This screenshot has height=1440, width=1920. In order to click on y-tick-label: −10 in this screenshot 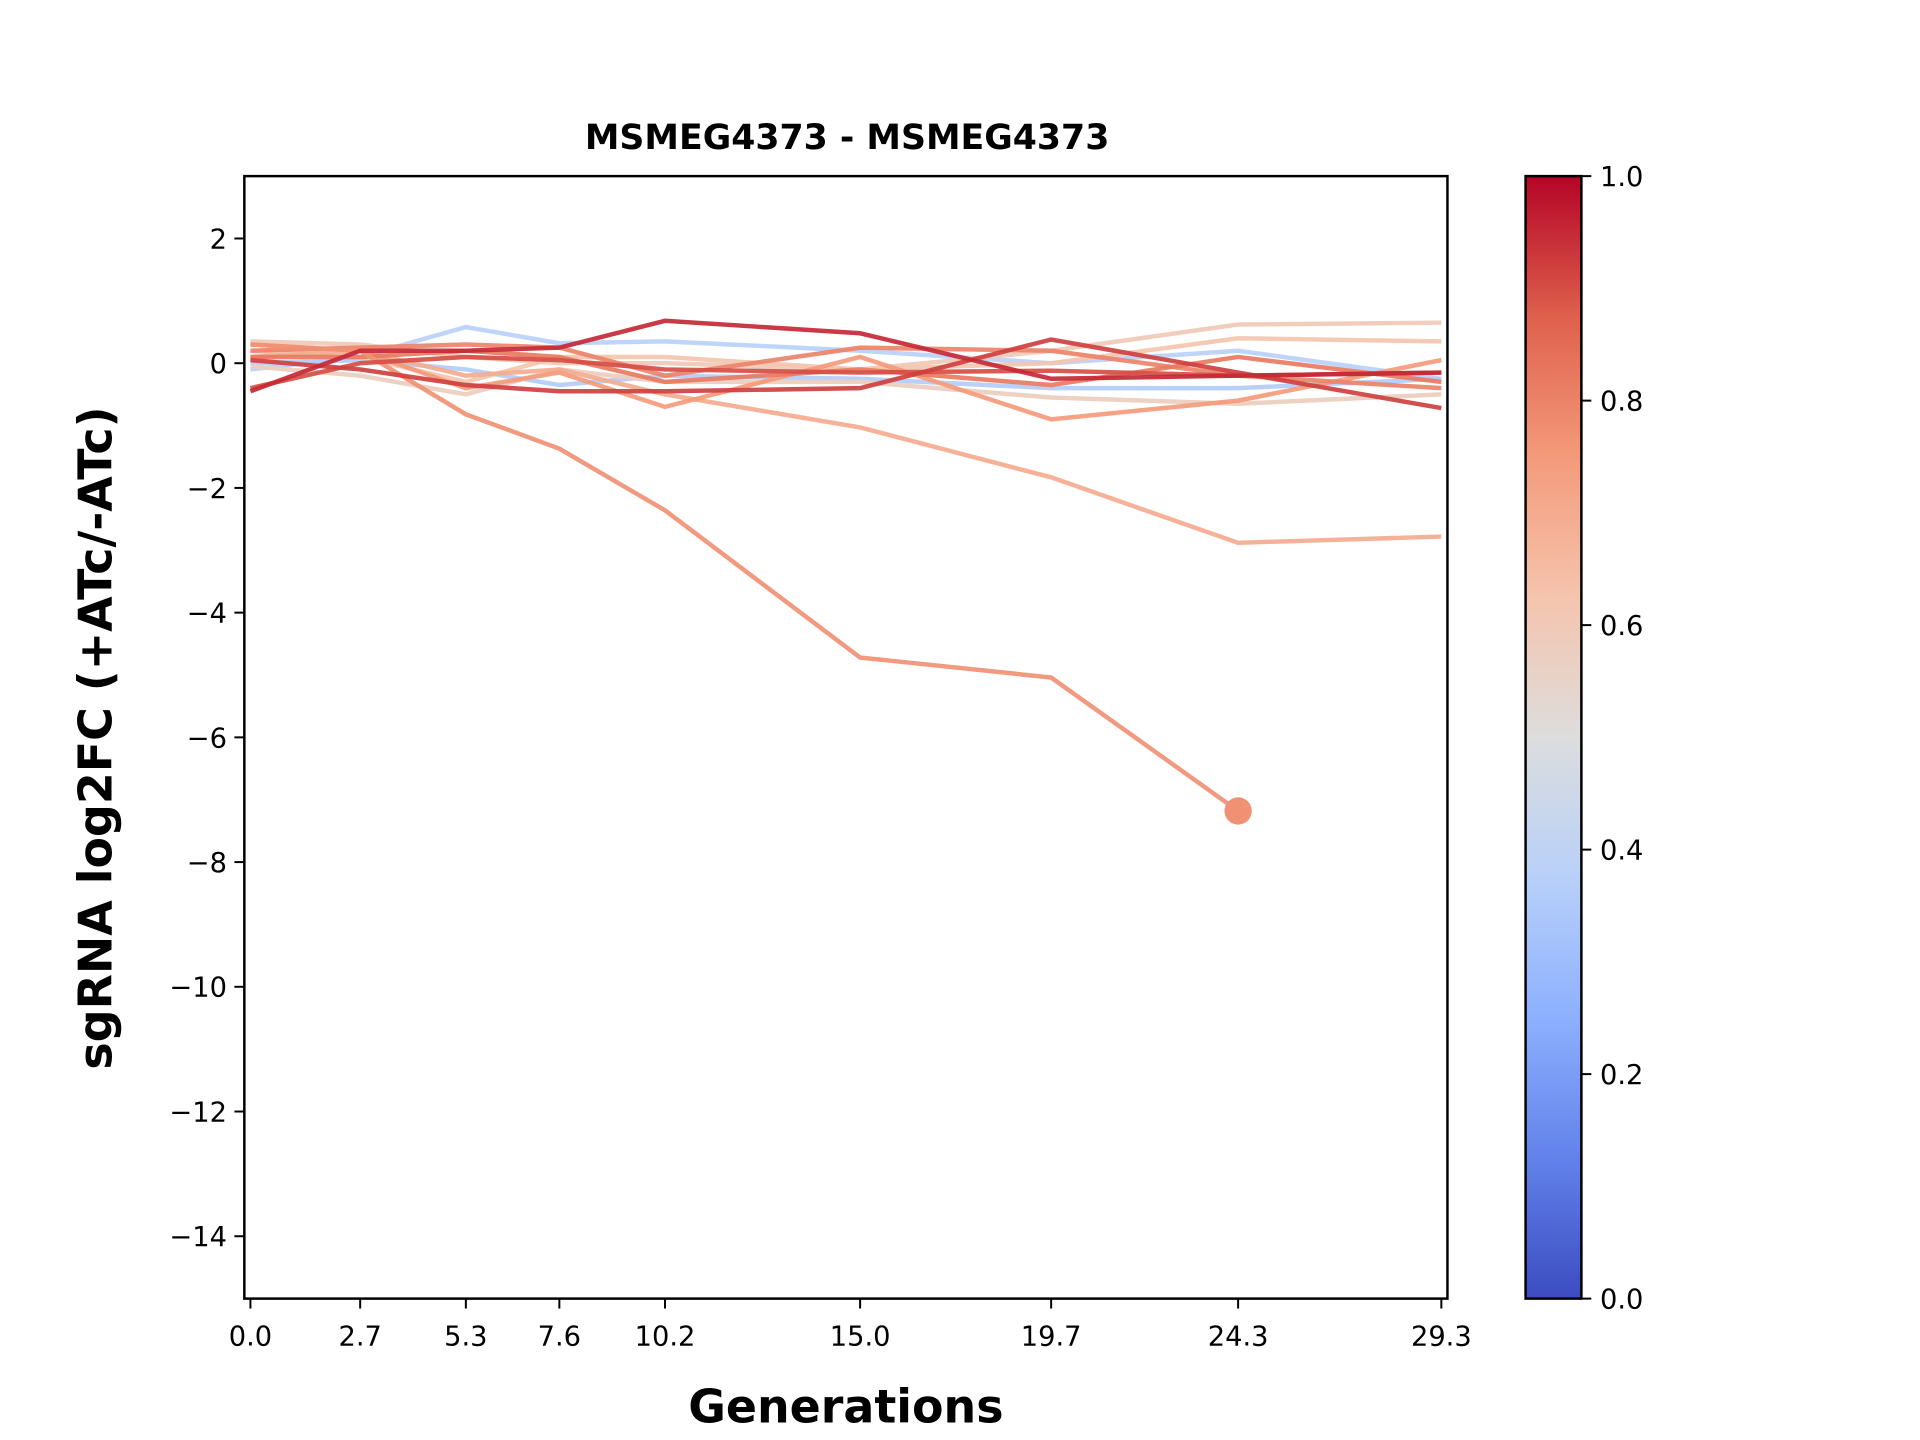, I will do `click(198, 988)`.